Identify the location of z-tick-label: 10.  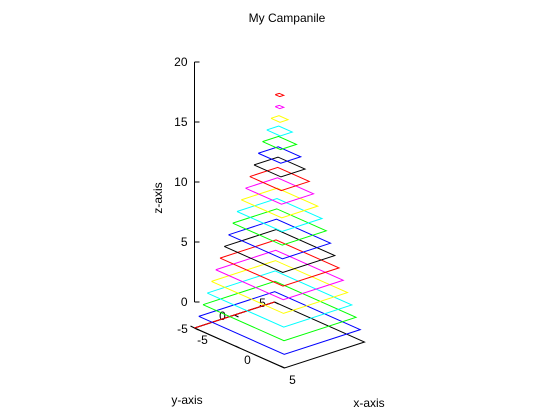
(181, 182).